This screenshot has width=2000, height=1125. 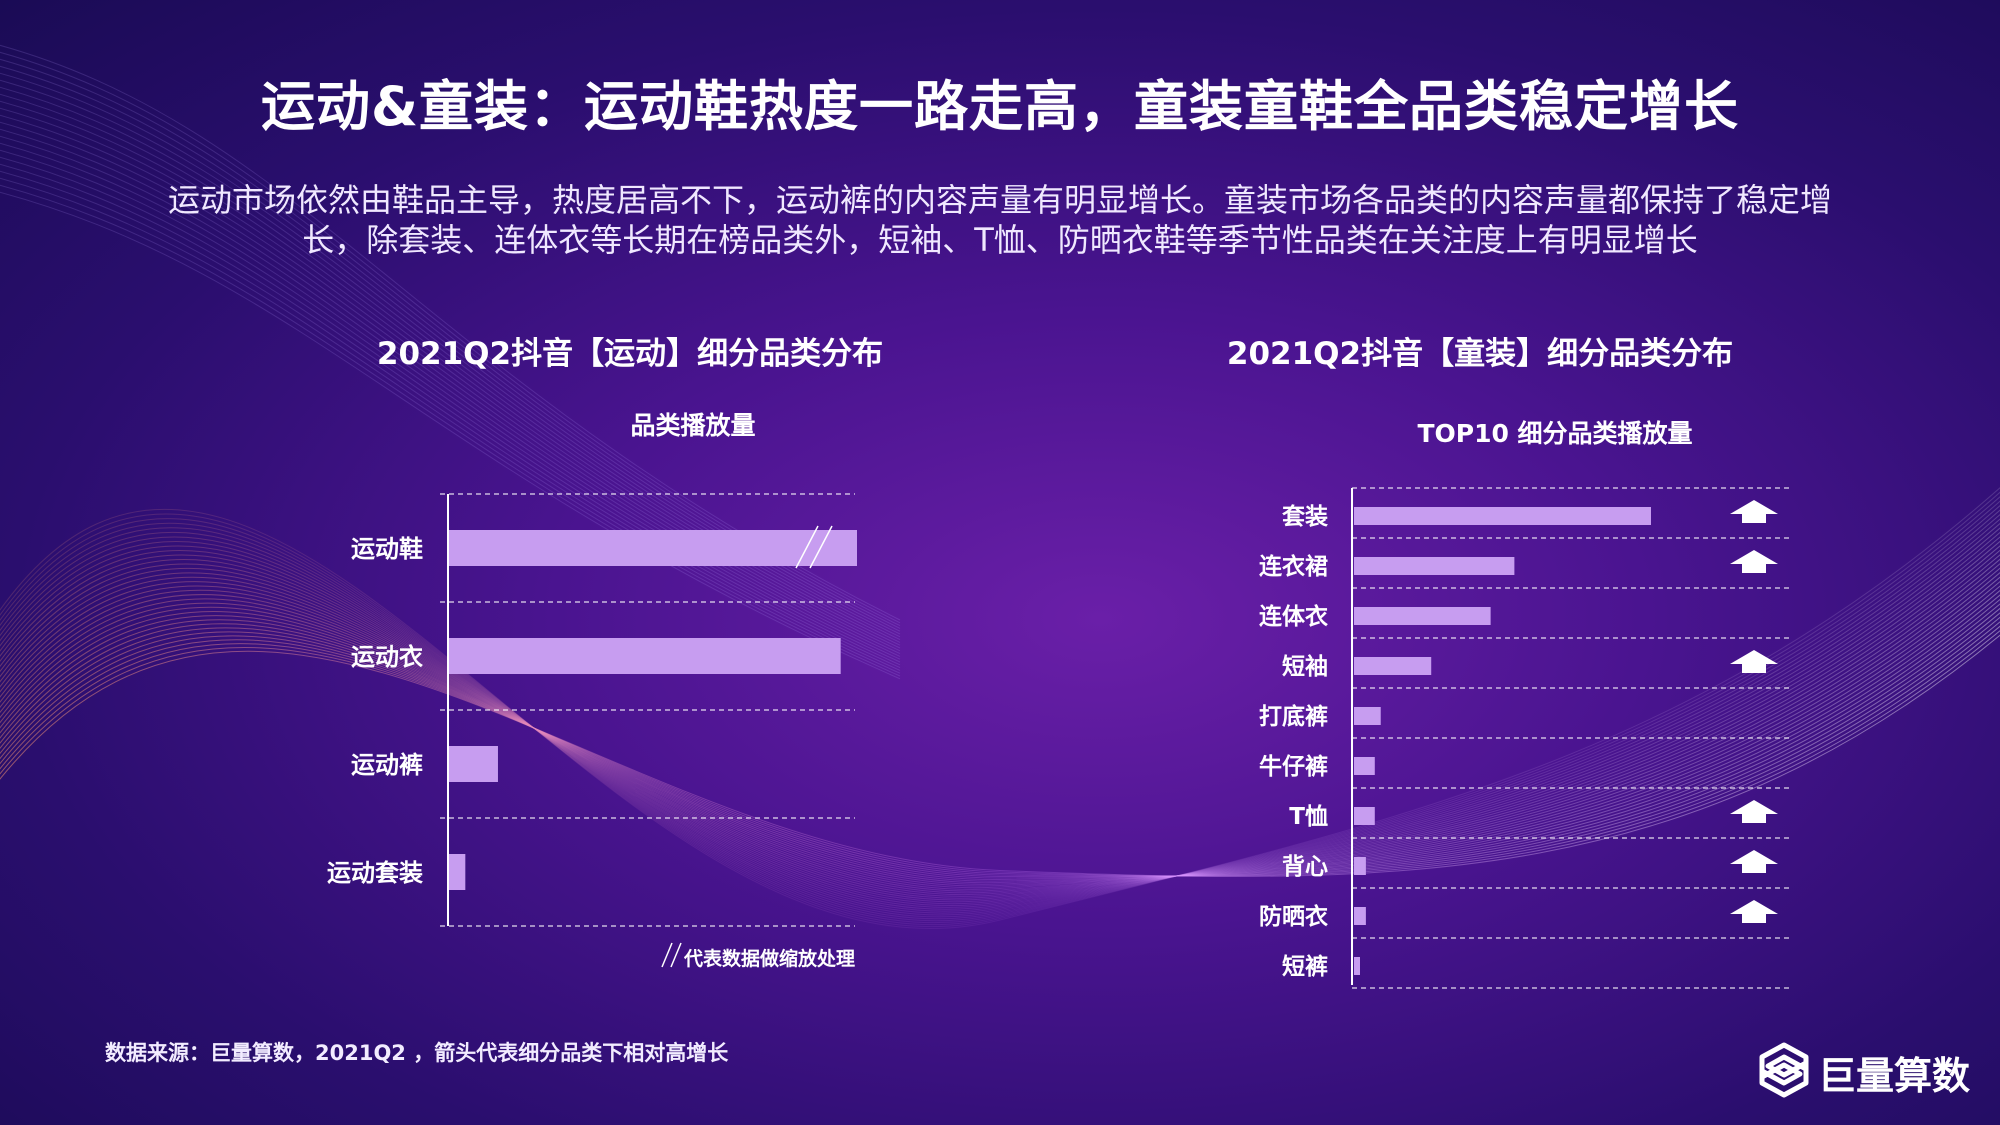 What do you see at coordinates (1894, 1076) in the screenshot?
I see `logo-text: 巨量算数` at bounding box center [1894, 1076].